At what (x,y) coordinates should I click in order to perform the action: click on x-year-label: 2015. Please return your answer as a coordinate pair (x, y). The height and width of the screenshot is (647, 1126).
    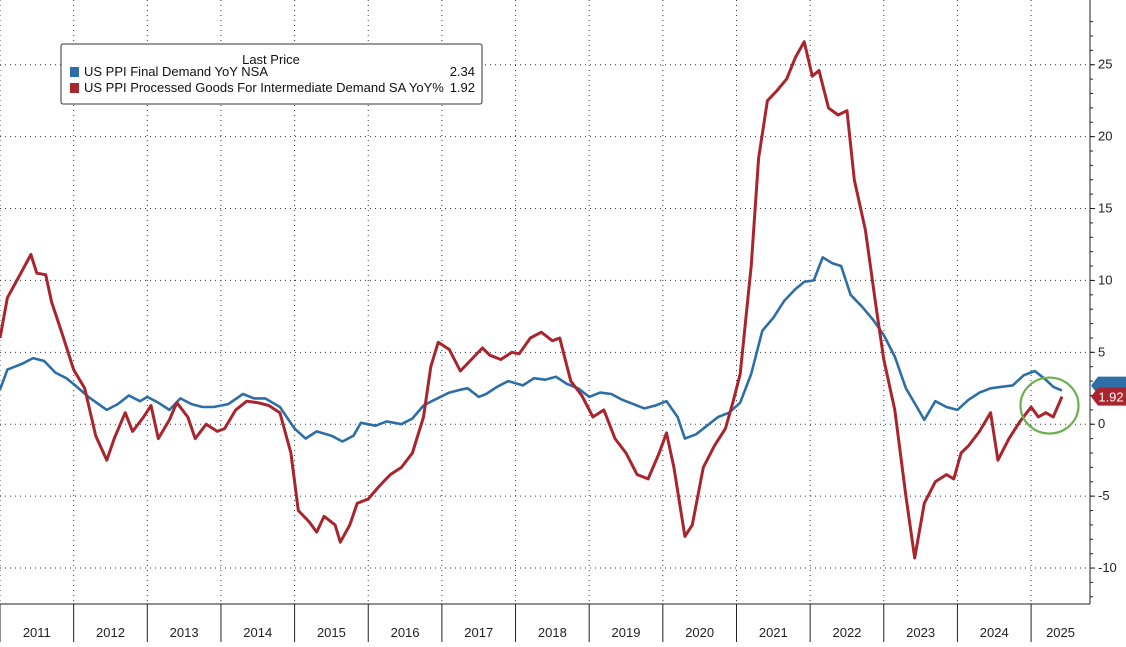
    Looking at the image, I should click on (331, 632).